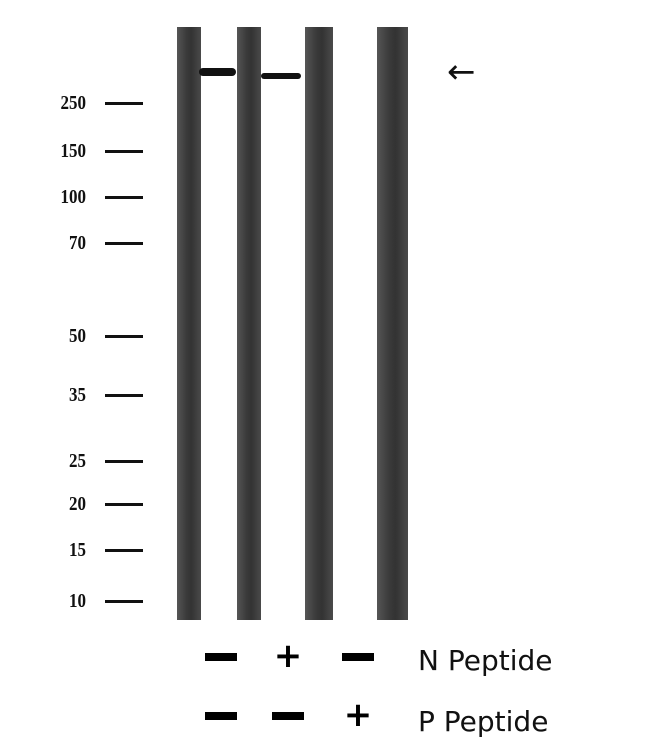  What do you see at coordinates (73, 103) in the screenshot?
I see `marker-label: 250` at bounding box center [73, 103].